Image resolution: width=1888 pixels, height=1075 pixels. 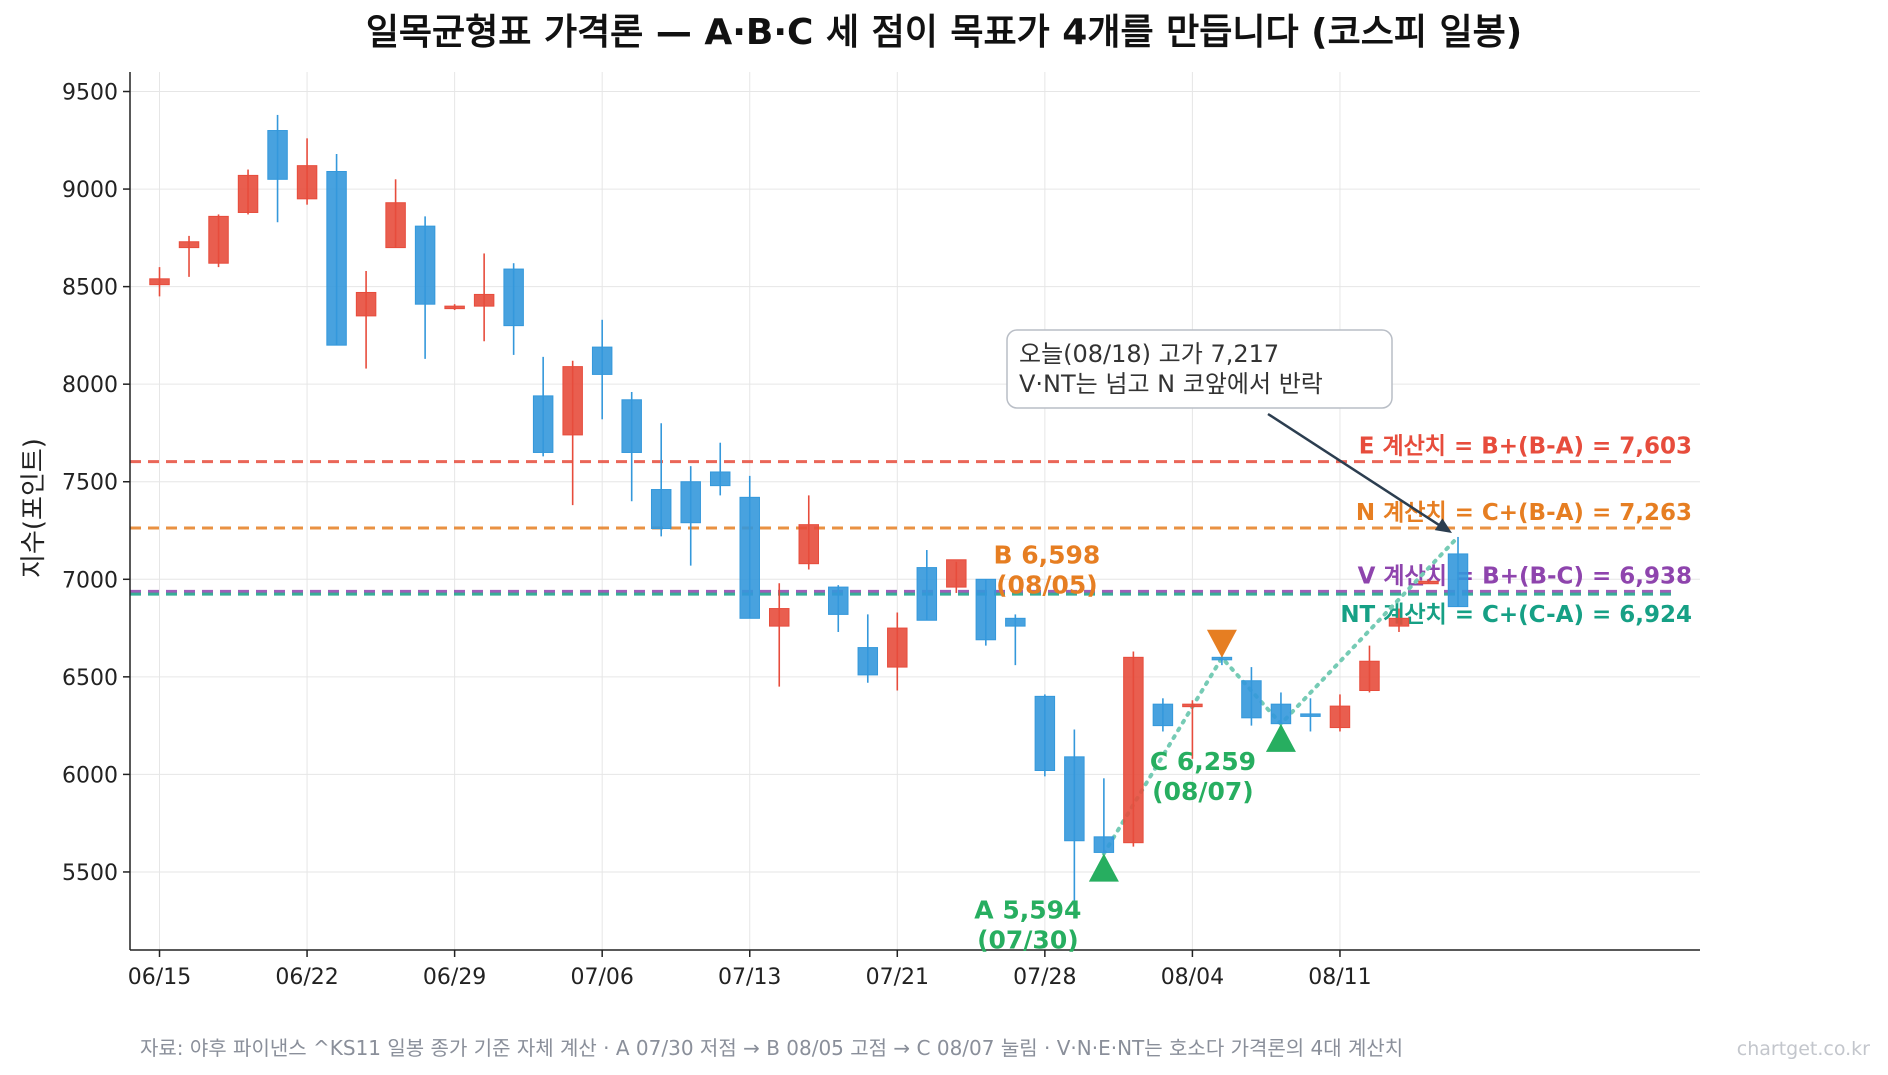 I want to click on y-tick-label: 9500, so click(x=90, y=93).